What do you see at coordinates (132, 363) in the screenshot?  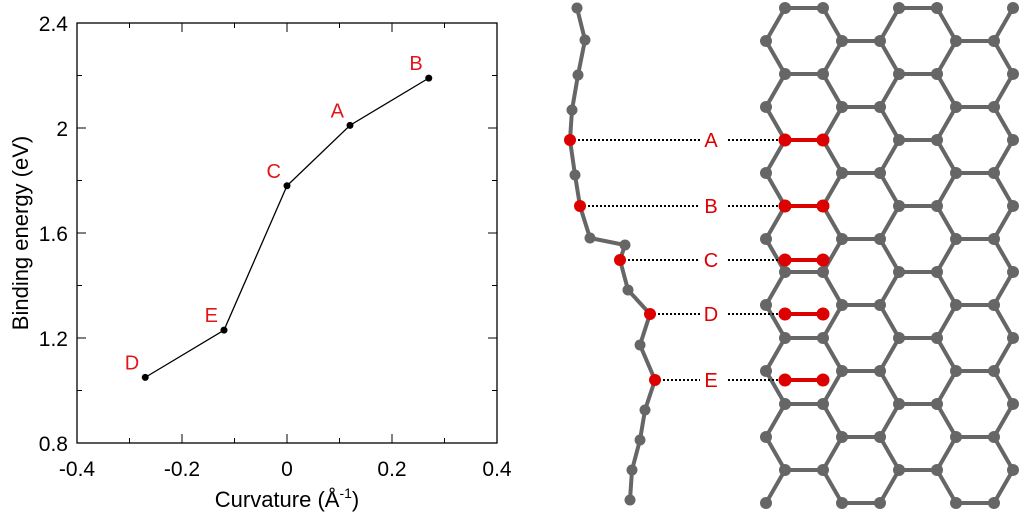 I see `data-label-D: D` at bounding box center [132, 363].